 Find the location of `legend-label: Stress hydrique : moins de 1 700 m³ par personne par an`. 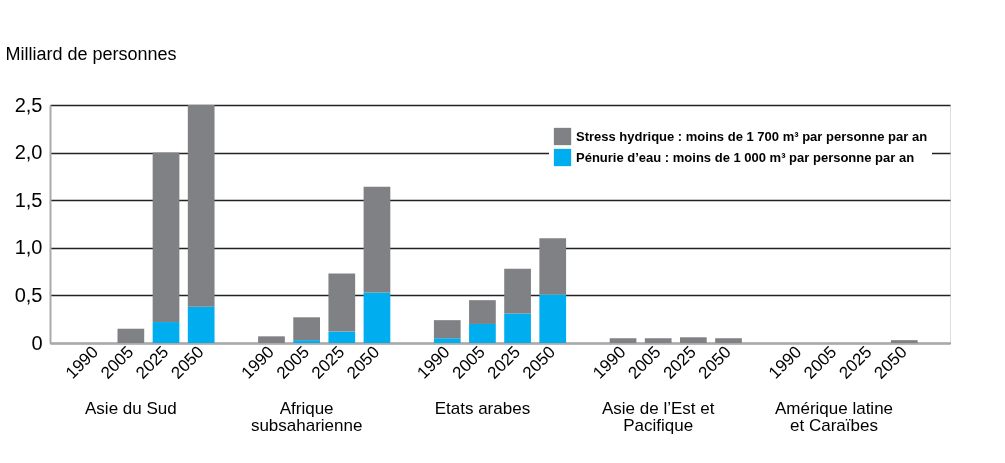

legend-label: Stress hydrique : moins de 1 700 m³ par personne par an is located at coordinates (752, 136).